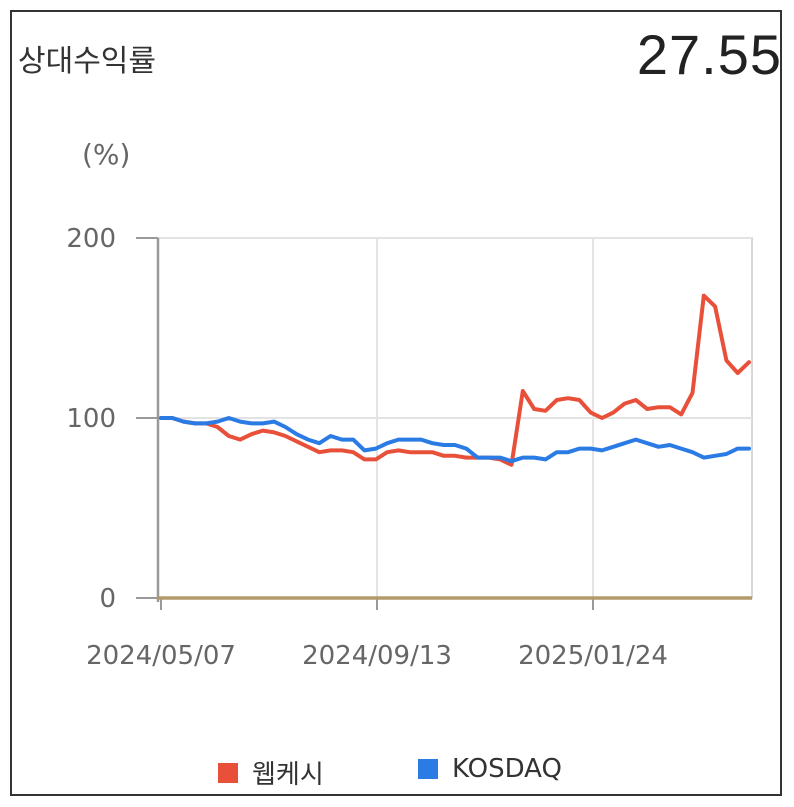  I want to click on legend-item-kosdaq: KOSDAQ, so click(490, 769).